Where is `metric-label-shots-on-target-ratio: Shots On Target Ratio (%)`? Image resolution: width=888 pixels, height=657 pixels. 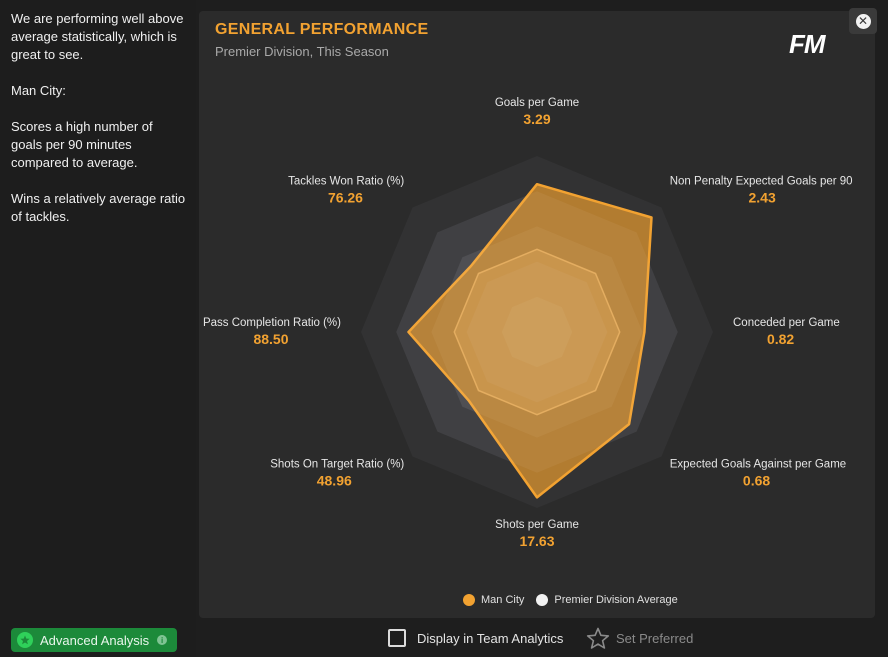
metric-label-shots-on-target-ratio: Shots On Target Ratio (%) is located at coordinates (337, 464).